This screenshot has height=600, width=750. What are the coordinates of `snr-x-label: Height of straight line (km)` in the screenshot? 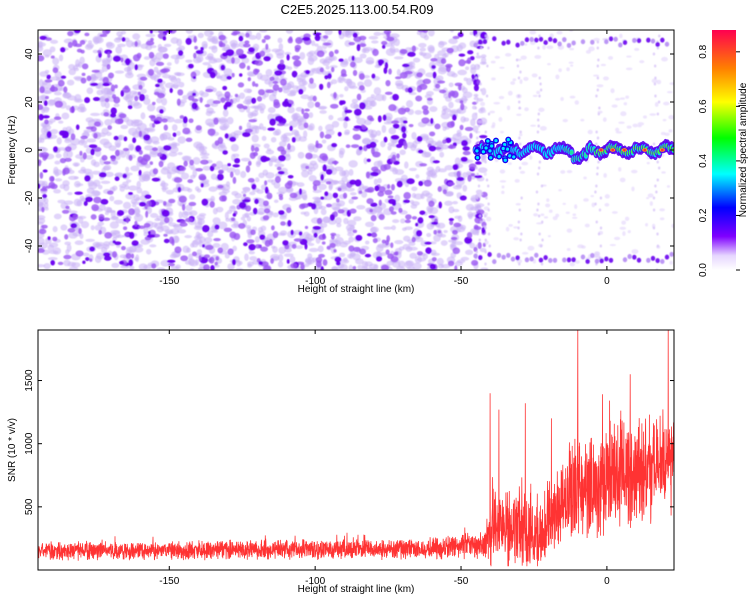 It's located at (356, 589).